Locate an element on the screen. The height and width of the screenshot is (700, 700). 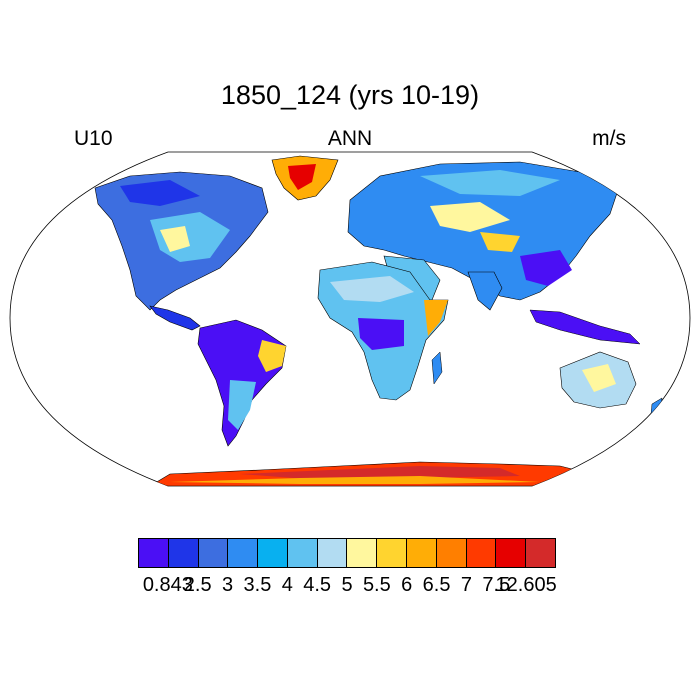
units-label: m/s is located at coordinates (609, 138).